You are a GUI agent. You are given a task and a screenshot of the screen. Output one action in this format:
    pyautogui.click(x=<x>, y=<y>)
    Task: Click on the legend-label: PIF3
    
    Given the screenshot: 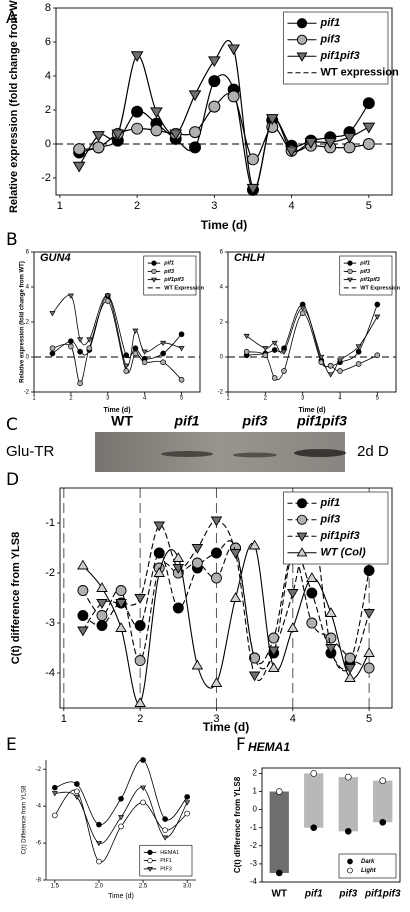 What is the action you would take?
    pyautogui.click(x=166, y=869)
    